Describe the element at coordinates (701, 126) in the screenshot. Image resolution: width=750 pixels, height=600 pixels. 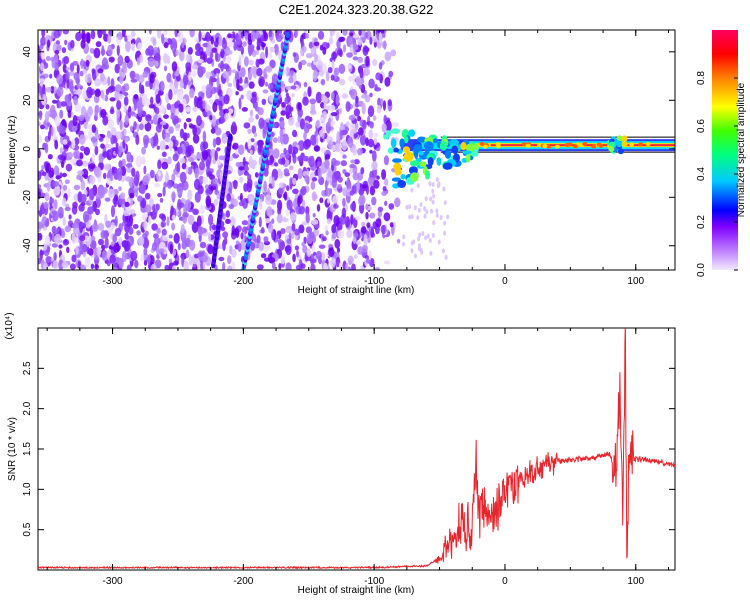
I see `colorbar-tick-label: 0.6` at that location.